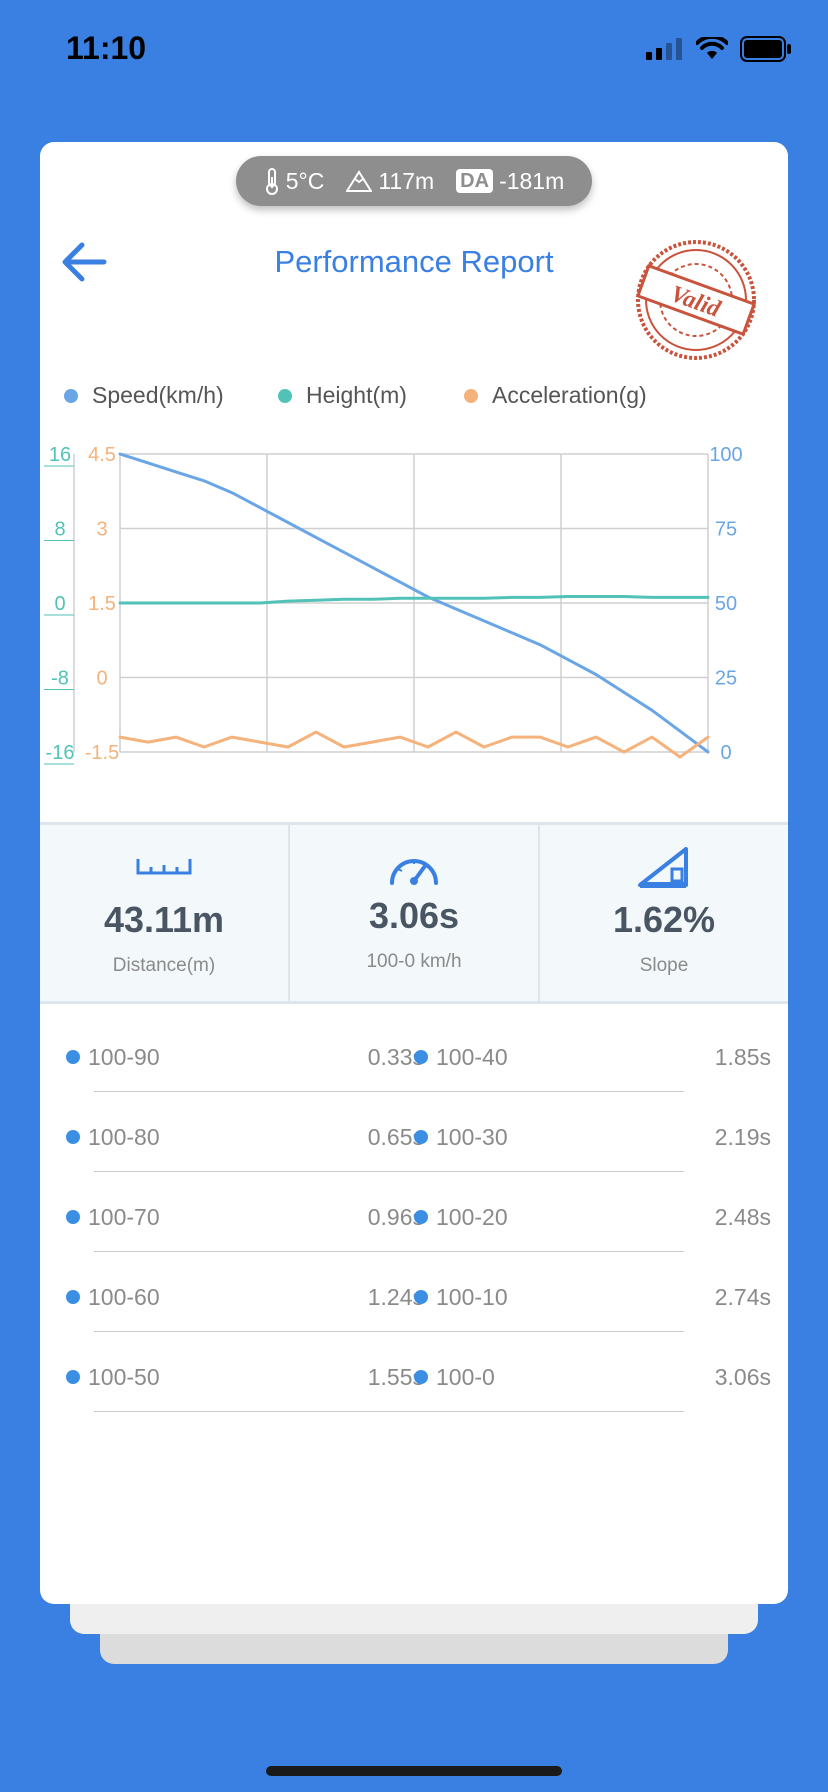  Describe the element at coordinates (765, 49) in the screenshot. I see `battery-icon` at that location.